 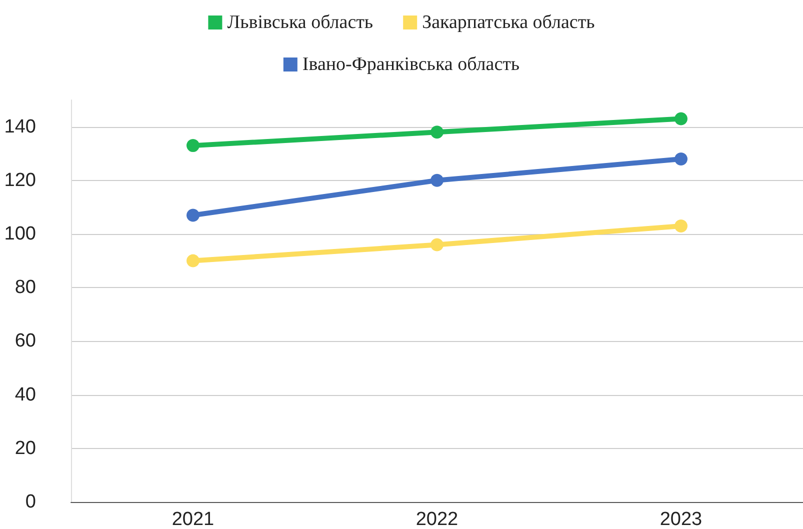 What do you see at coordinates (25, 448) in the screenshot?
I see `y-tick-label: 20` at bounding box center [25, 448].